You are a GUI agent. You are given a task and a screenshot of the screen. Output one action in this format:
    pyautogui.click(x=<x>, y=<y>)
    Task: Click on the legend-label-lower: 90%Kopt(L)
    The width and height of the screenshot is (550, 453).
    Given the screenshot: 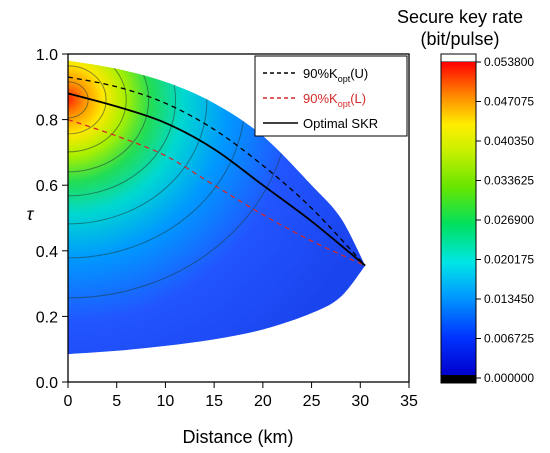 What is the action you would take?
    pyautogui.click(x=334, y=100)
    